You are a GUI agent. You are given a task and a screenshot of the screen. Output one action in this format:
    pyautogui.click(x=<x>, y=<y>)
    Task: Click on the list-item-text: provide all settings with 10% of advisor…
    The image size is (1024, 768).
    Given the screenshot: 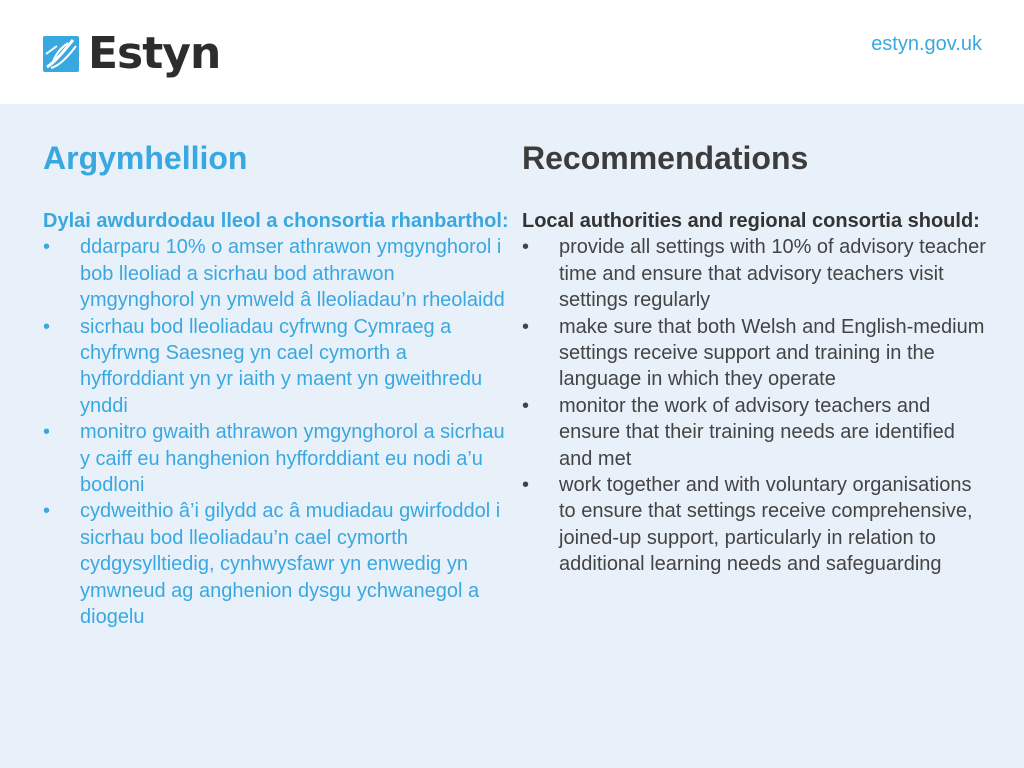 What is the action you would take?
    pyautogui.click(x=772, y=274)
    